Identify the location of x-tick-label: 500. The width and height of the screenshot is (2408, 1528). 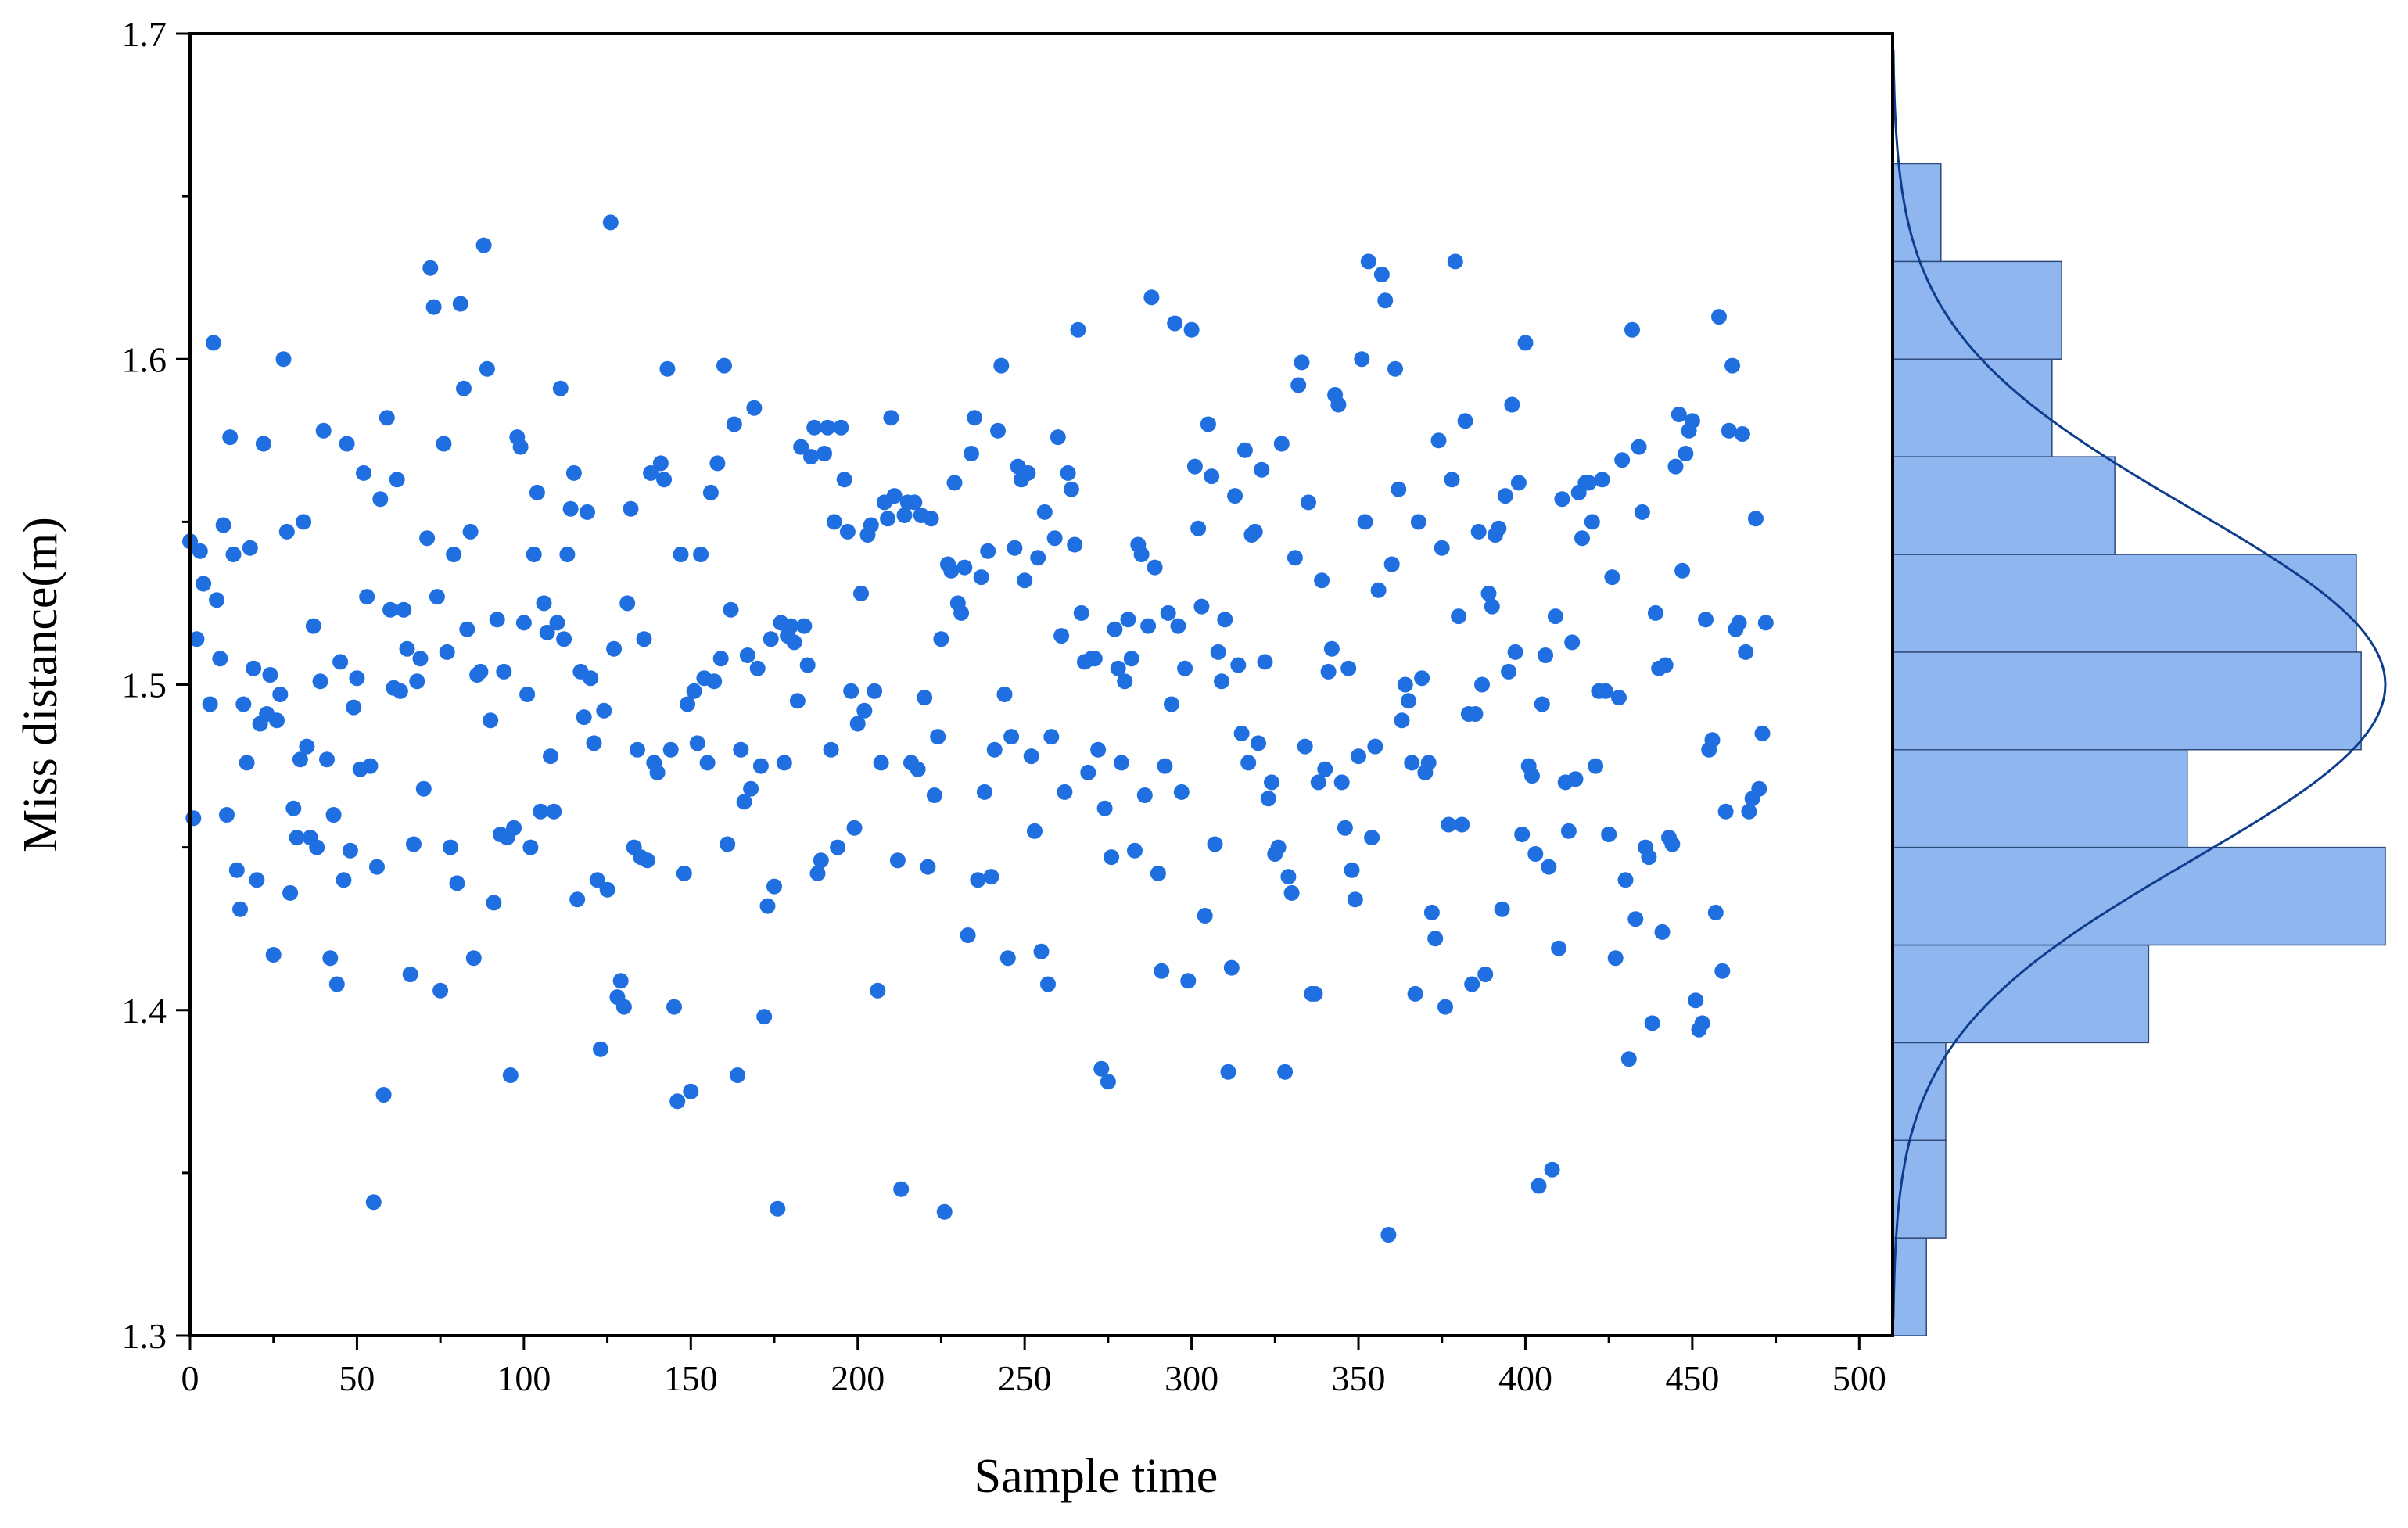
(1859, 1378).